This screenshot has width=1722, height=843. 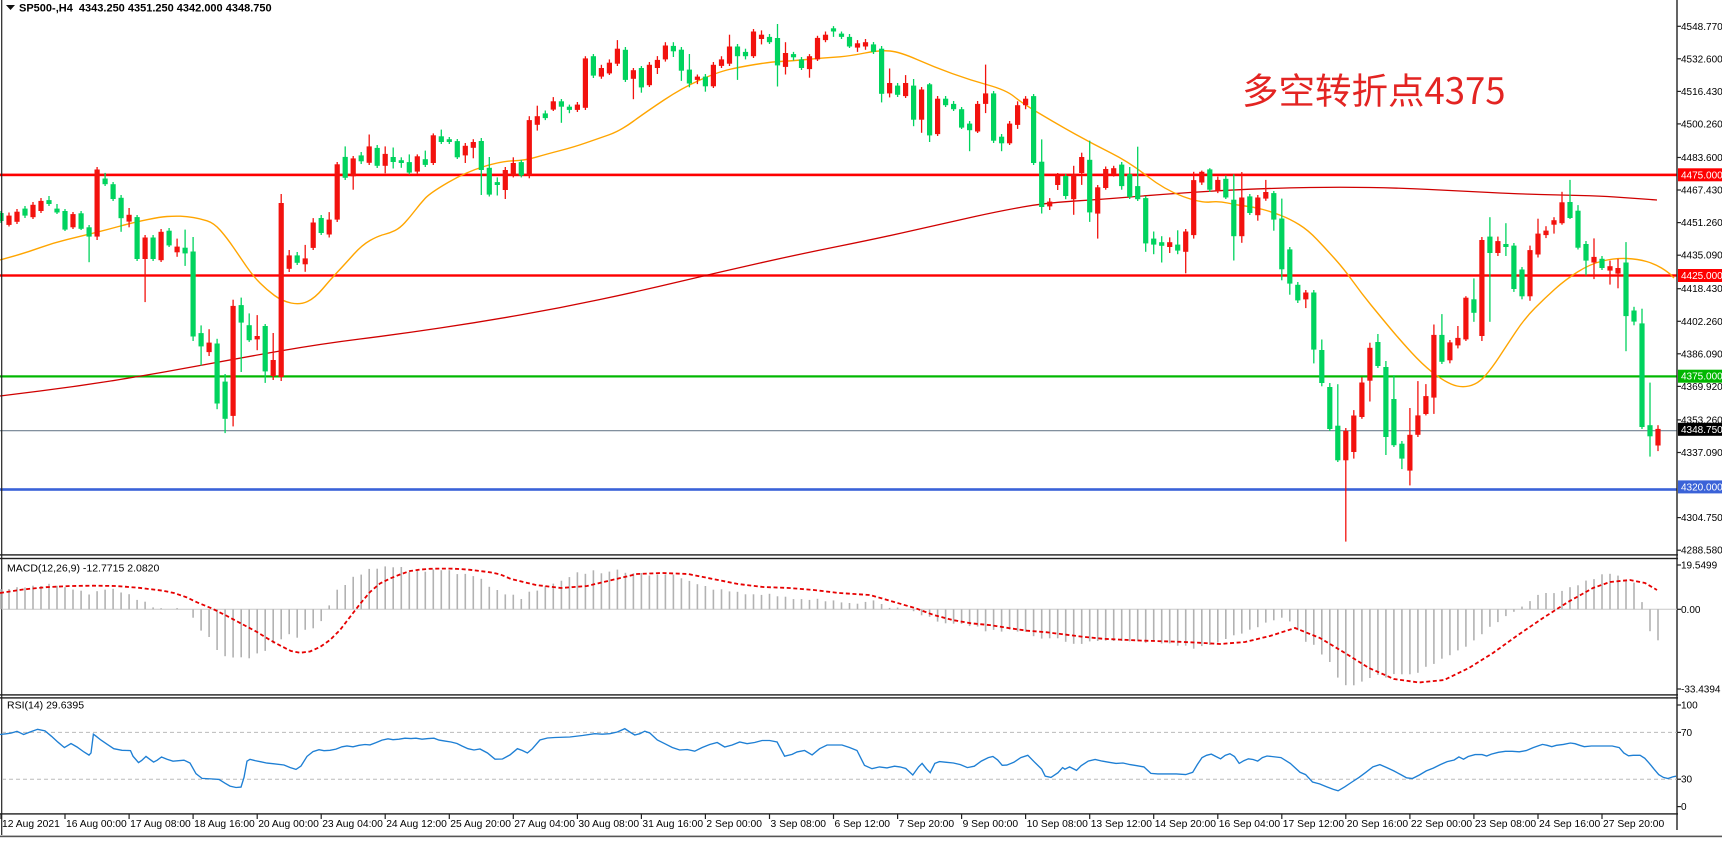 What do you see at coordinates (1687, 780) in the screenshot?
I see `svg-text: 30` at bounding box center [1687, 780].